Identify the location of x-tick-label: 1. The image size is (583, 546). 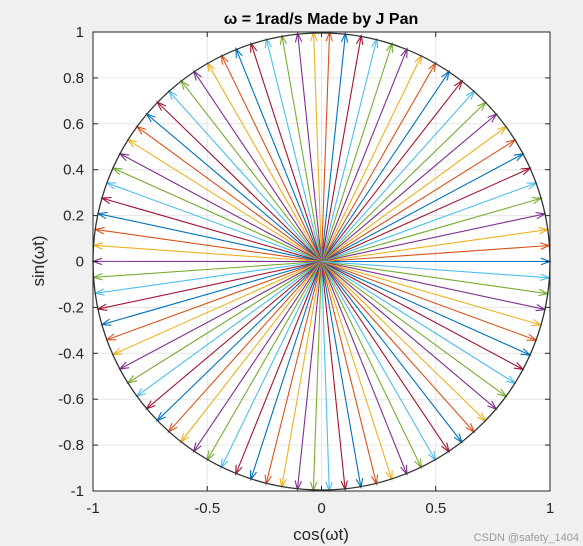
(550, 508).